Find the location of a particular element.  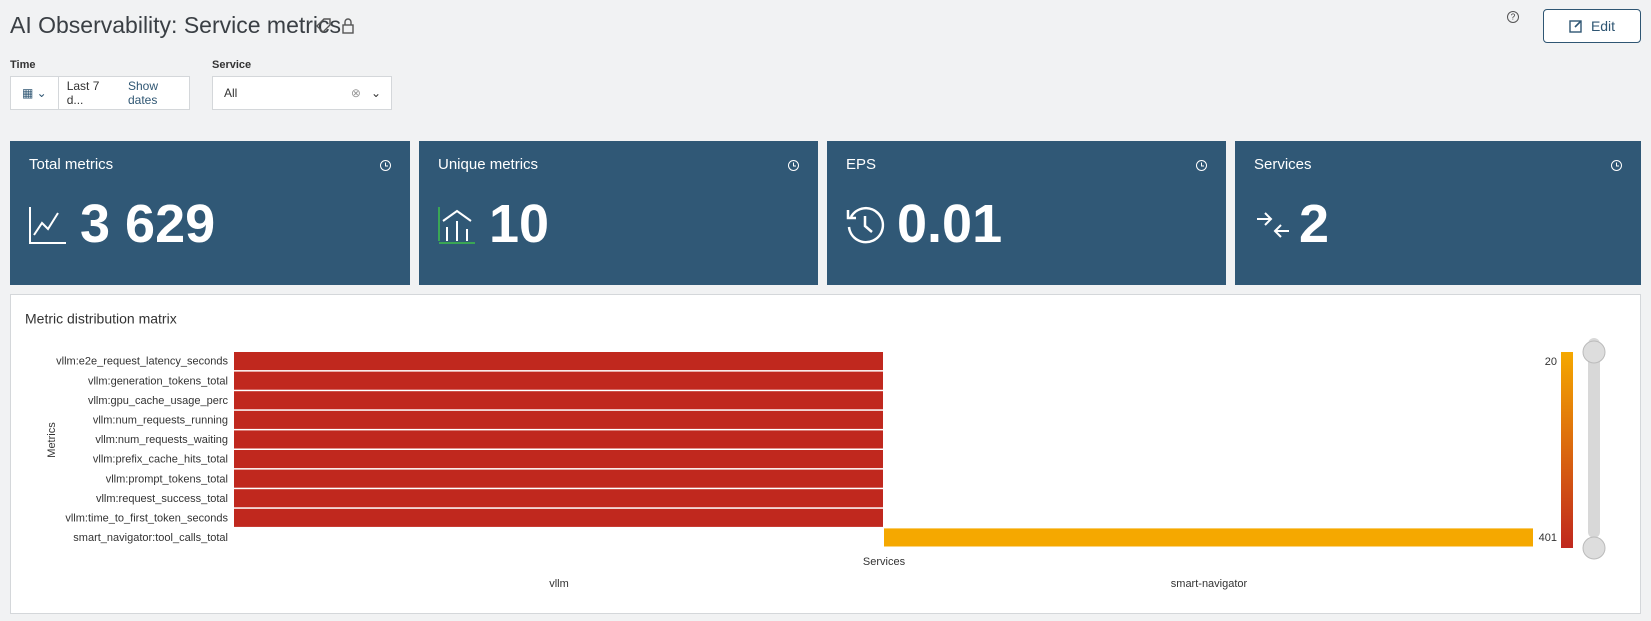

title-icons is located at coordinates (335, 26).